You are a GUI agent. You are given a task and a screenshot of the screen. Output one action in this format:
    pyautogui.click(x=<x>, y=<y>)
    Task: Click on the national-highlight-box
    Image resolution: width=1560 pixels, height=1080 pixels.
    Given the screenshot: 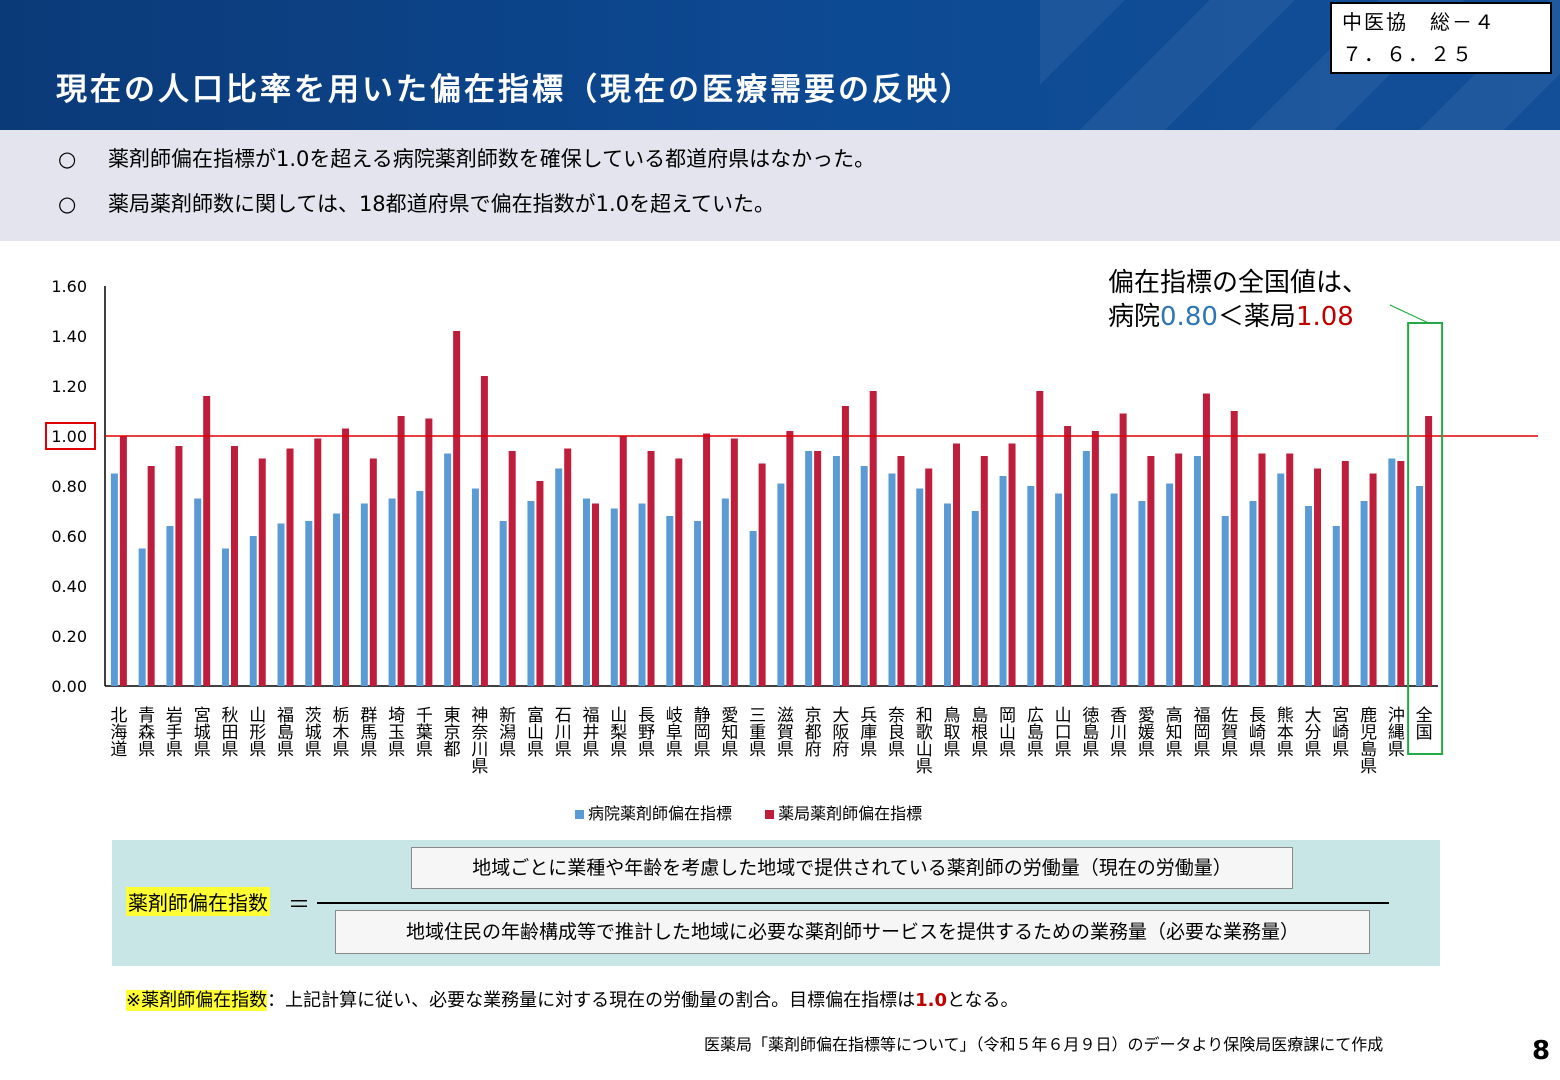 What is the action you would take?
    pyautogui.click(x=1425, y=538)
    